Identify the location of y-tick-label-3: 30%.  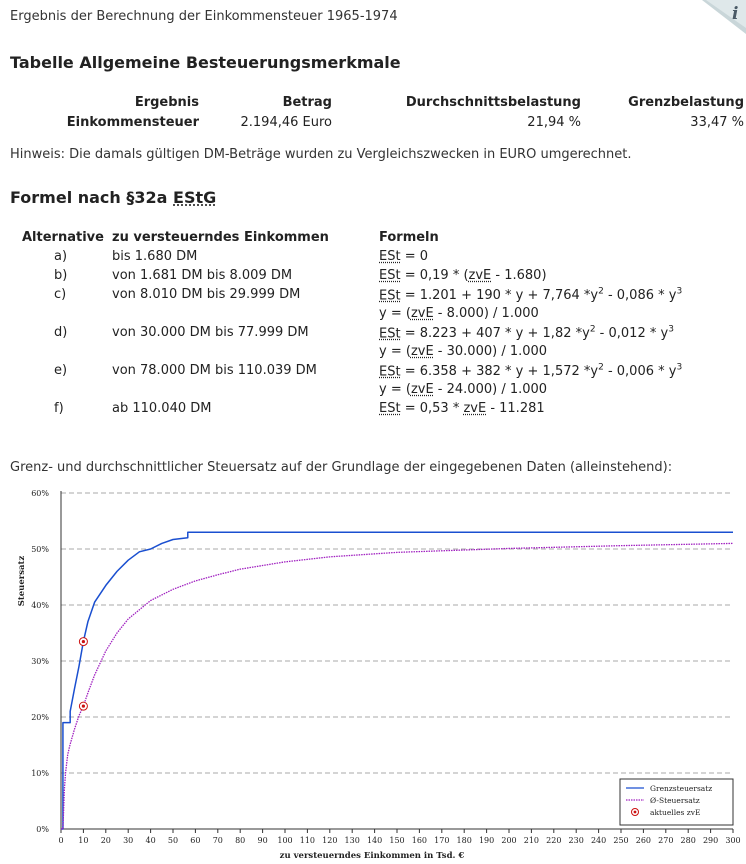
(40, 661).